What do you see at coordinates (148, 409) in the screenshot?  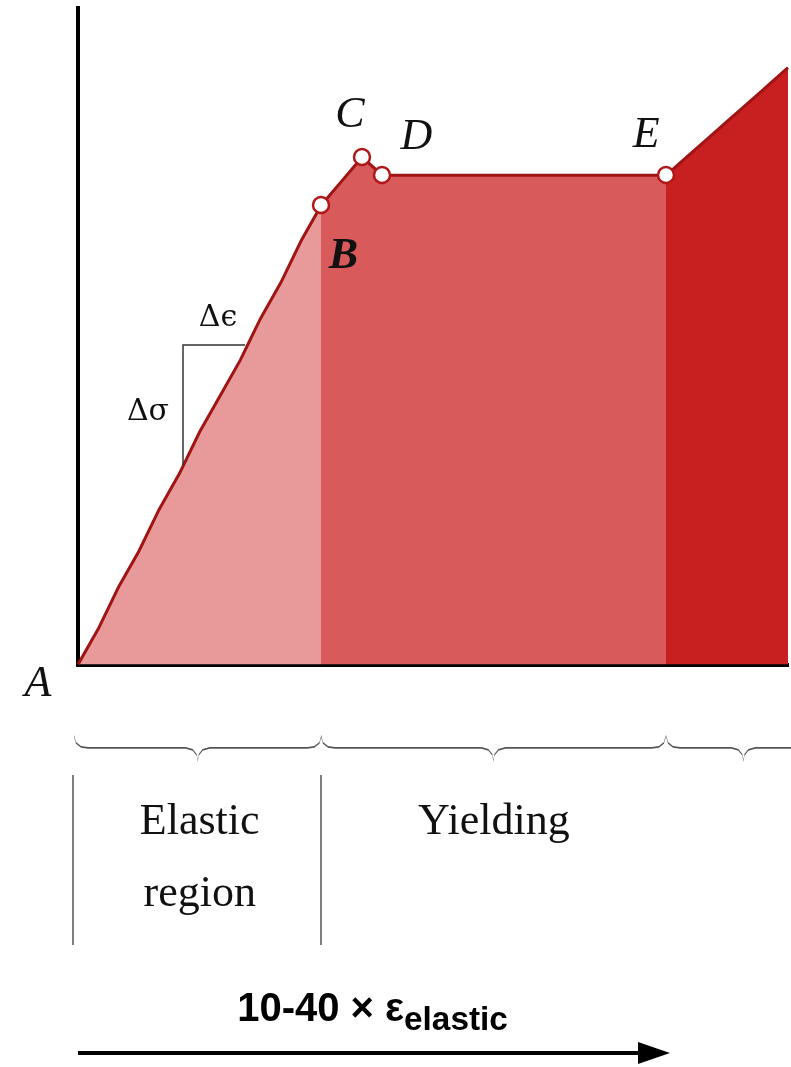 I see `annotation: Δσ` at bounding box center [148, 409].